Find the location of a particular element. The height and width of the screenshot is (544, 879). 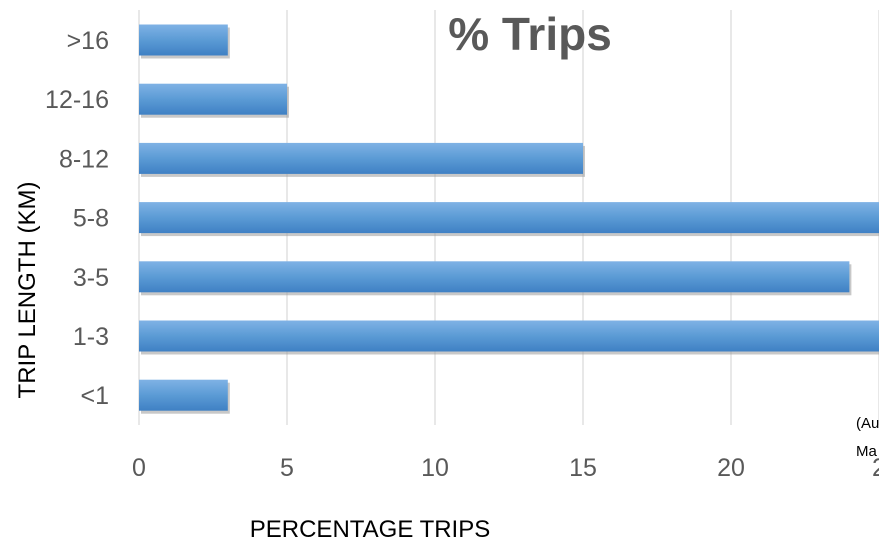

y-tick-label: 5-8 is located at coordinates (91, 219).